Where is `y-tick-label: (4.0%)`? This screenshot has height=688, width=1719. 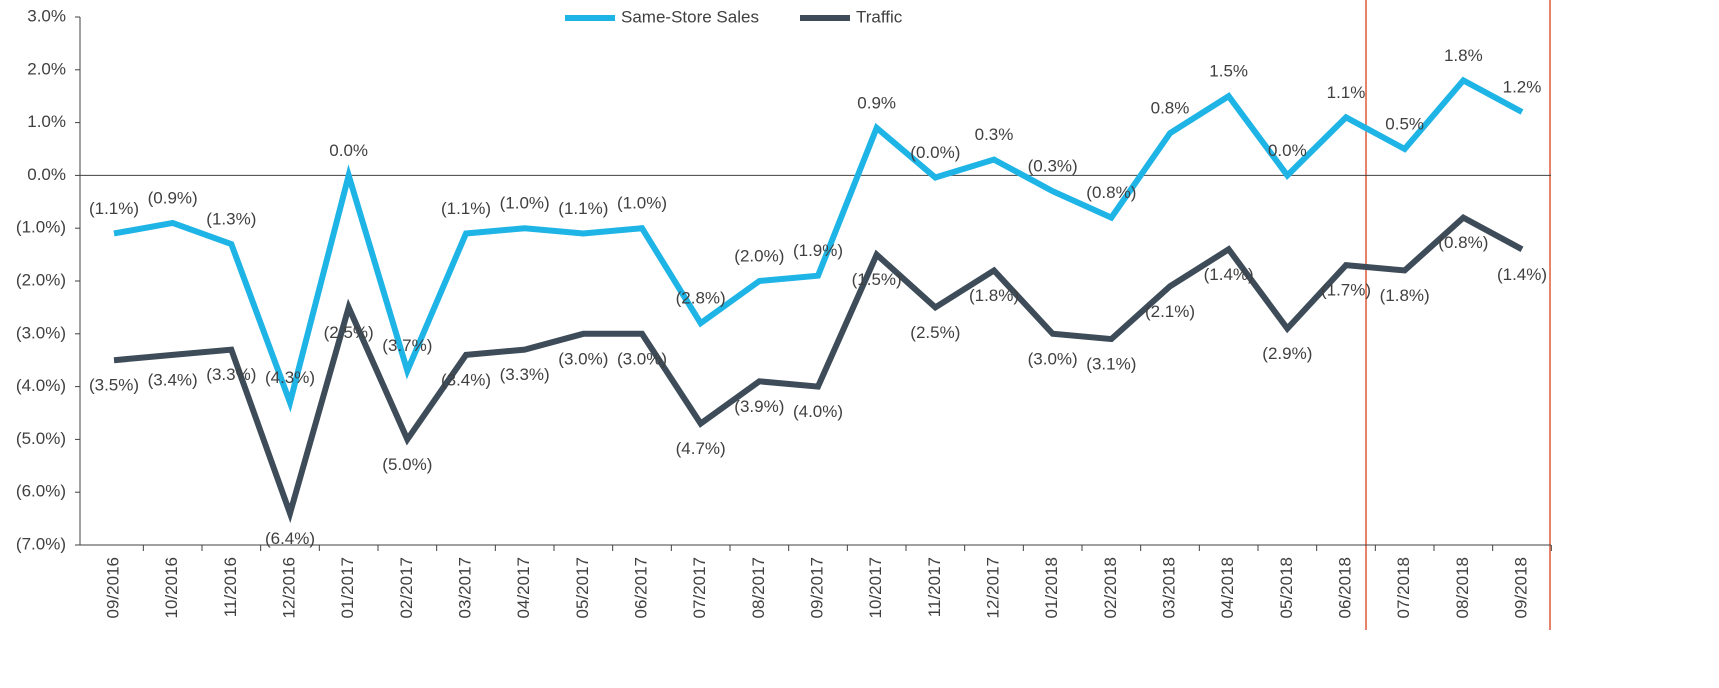
y-tick-label: (4.0%) is located at coordinates (41, 385).